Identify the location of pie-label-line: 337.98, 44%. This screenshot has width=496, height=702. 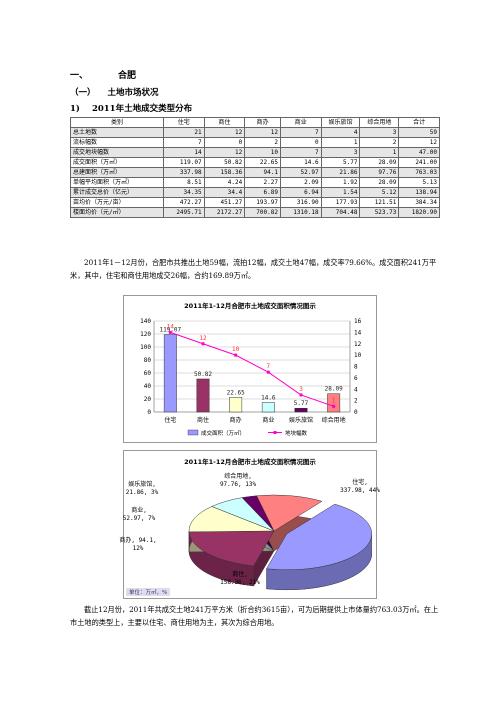
(360, 490).